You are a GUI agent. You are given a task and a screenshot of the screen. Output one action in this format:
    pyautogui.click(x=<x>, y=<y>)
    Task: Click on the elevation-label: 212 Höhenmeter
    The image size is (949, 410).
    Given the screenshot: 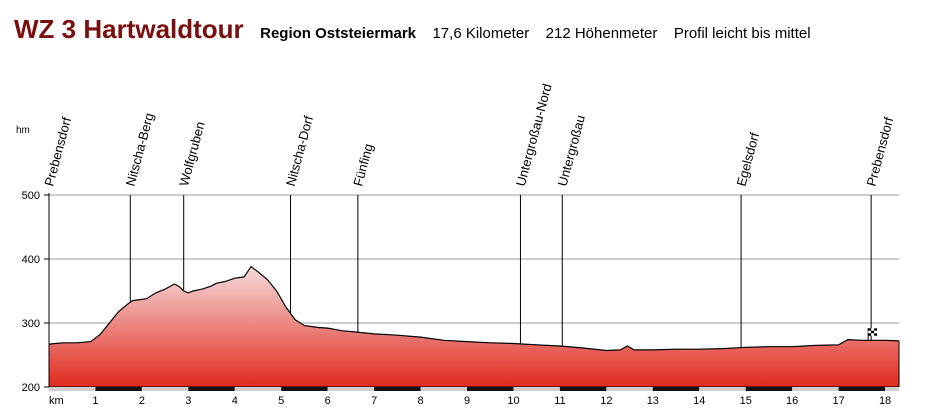 What is the action you would take?
    pyautogui.click(x=601, y=33)
    